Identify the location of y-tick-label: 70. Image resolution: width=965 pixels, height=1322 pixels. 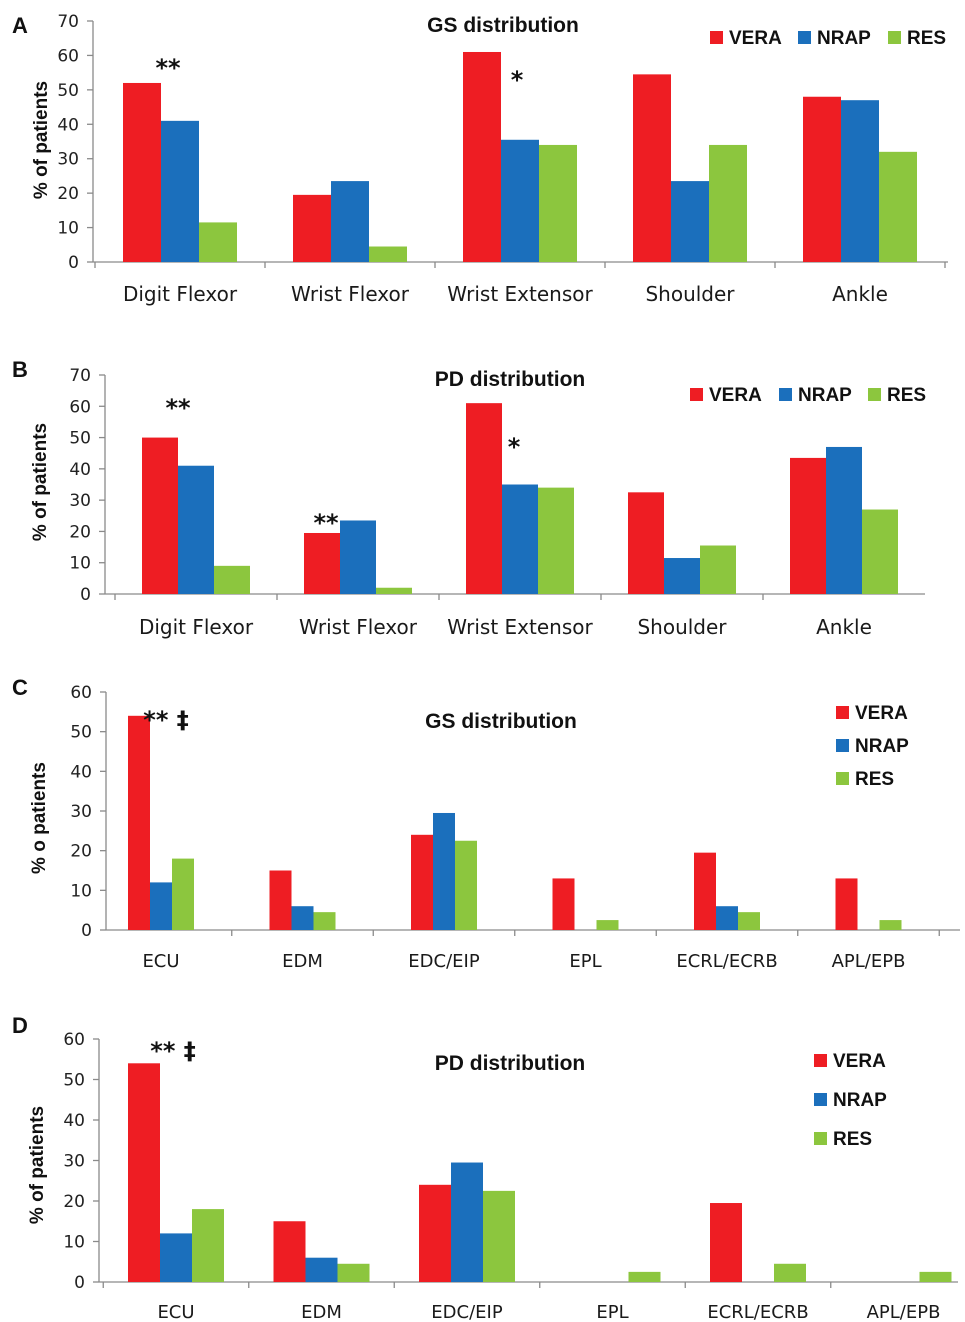
(68, 22).